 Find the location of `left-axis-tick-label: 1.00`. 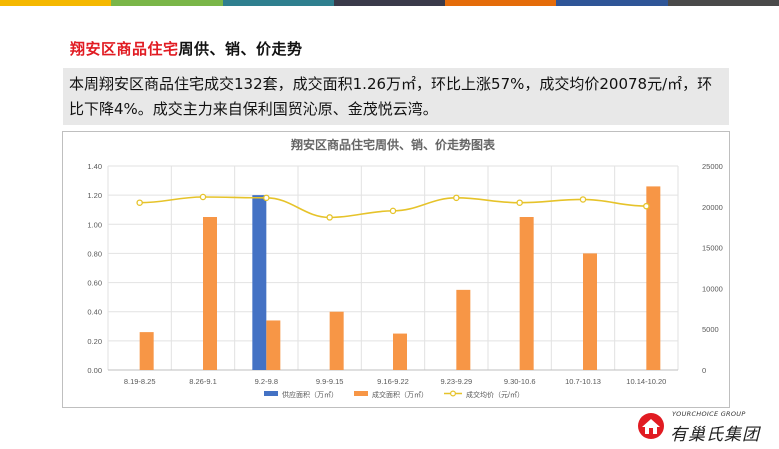

left-axis-tick-label: 1.00 is located at coordinates (94, 224).